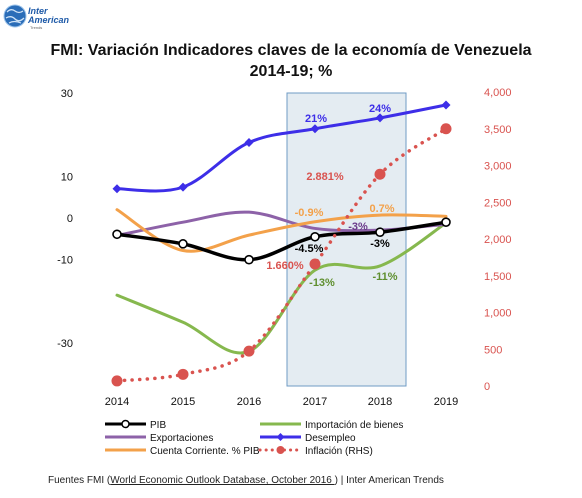  What do you see at coordinates (65, 261) in the screenshot?
I see `y-left-tick-label: -10` at bounding box center [65, 261].